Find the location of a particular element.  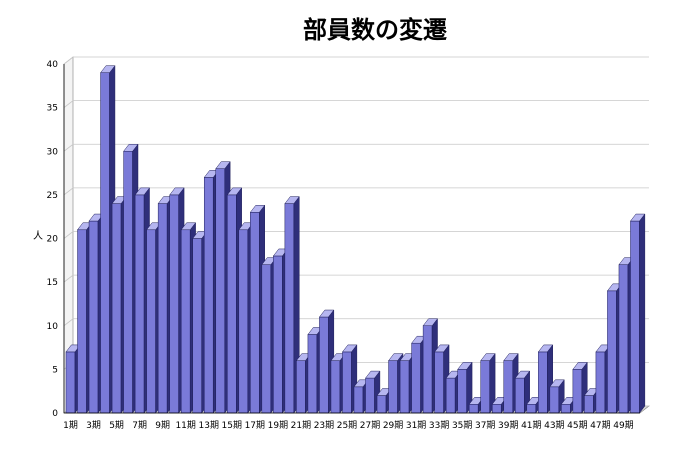

chart-title: 部員数の変遷 is located at coordinates (375, 30).